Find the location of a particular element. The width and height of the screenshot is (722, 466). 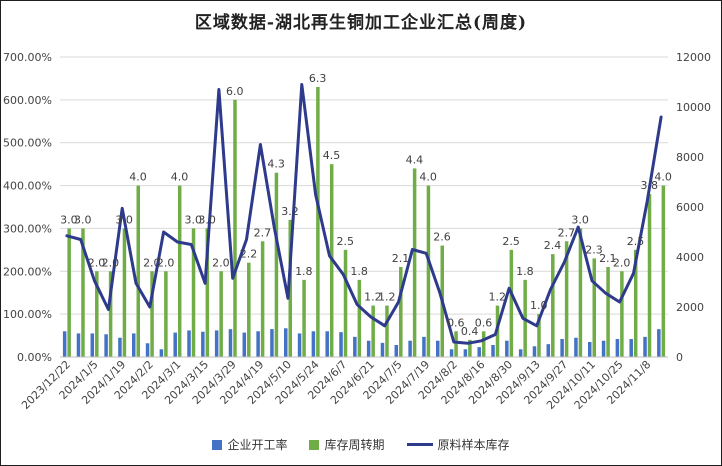

data-label: 2.6 is located at coordinates (442, 237).